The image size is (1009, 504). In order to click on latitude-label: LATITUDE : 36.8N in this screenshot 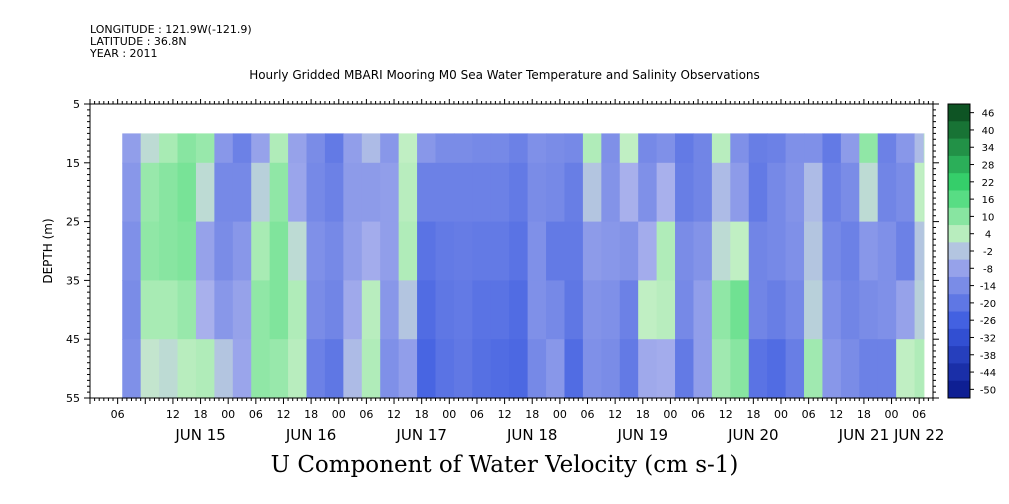, I will do `click(138, 41)`.